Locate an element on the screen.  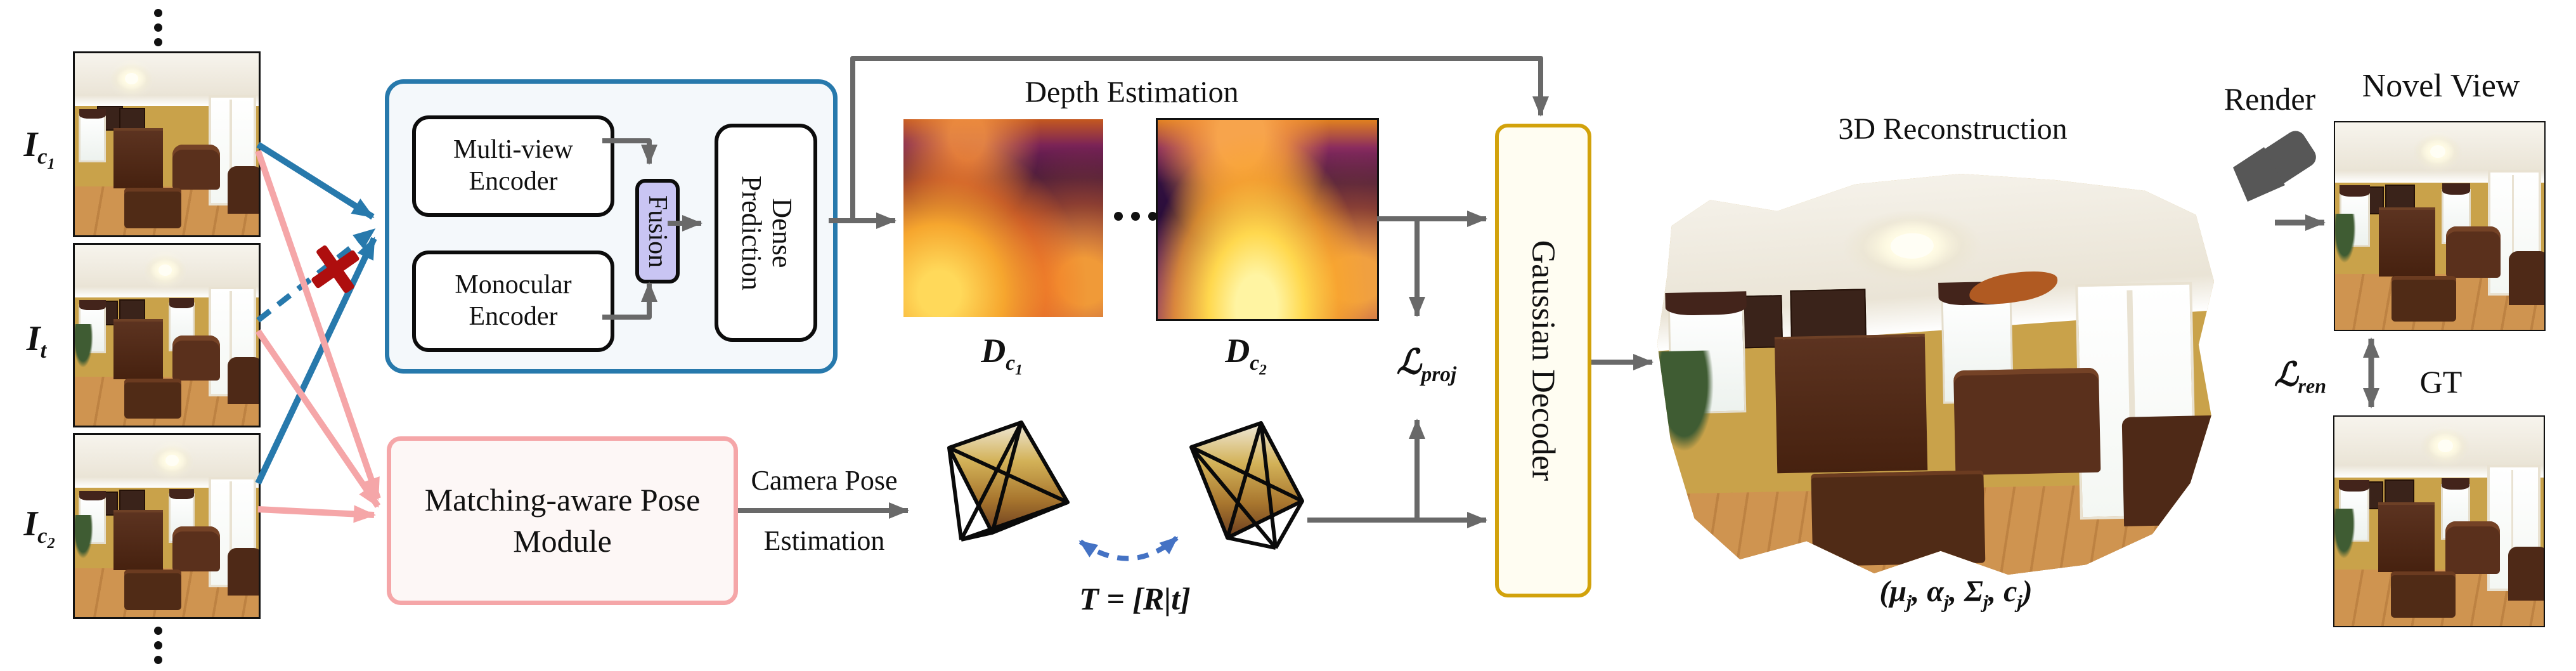
input-label-c2: Ic2 is located at coordinates (39, 528).